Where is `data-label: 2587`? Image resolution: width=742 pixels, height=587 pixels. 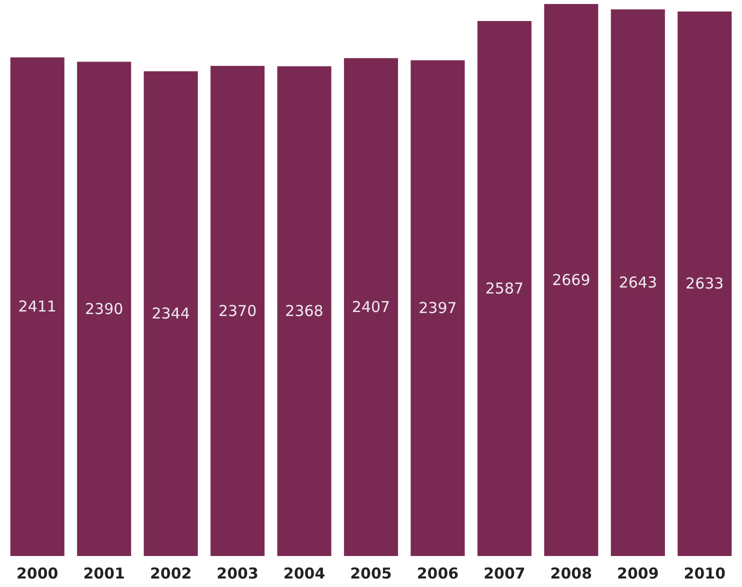
data-label: 2587 is located at coordinates (504, 288).